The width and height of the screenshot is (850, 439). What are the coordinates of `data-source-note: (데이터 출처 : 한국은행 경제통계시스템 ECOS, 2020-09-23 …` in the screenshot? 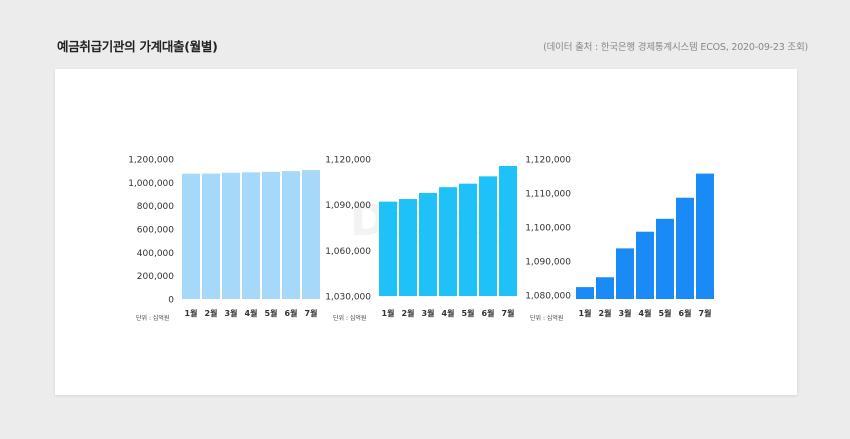 It's located at (675, 47).